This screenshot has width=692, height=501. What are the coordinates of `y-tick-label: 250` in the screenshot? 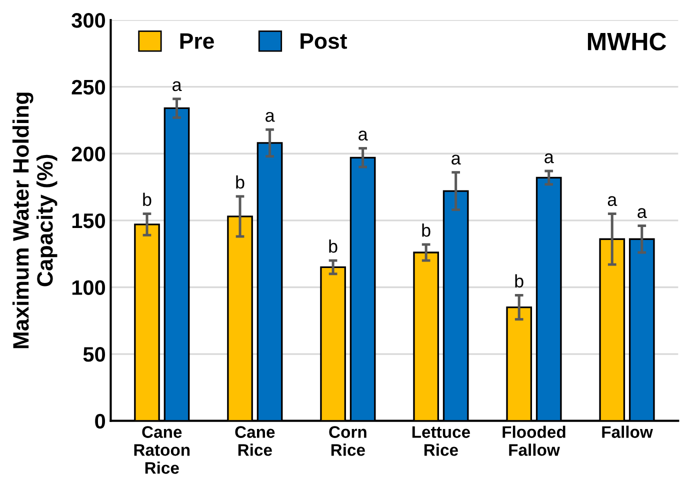 It's located at (89, 87).